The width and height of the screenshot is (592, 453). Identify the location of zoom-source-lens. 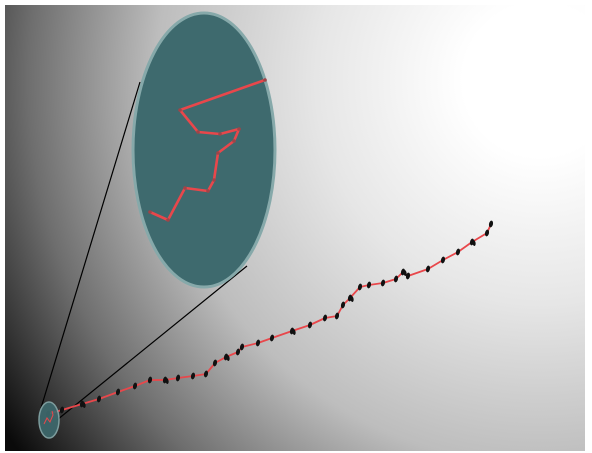
(49, 420).